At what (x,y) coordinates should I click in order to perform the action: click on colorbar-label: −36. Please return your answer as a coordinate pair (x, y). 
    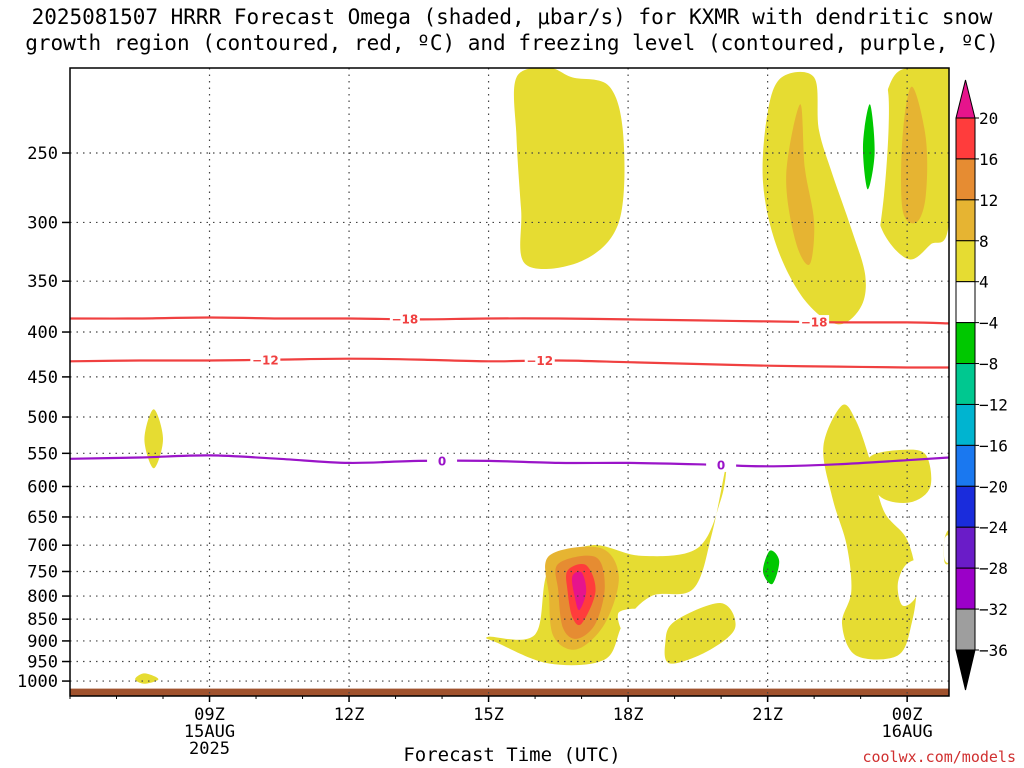
    Looking at the image, I should click on (993, 650).